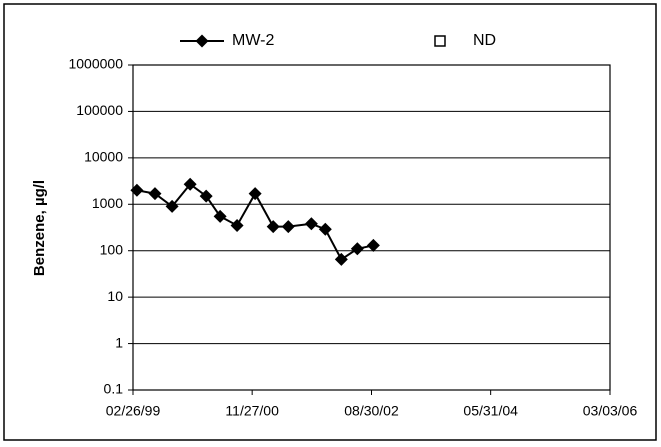  What do you see at coordinates (253, 40) in the screenshot?
I see `legend-label: MW-2` at bounding box center [253, 40].